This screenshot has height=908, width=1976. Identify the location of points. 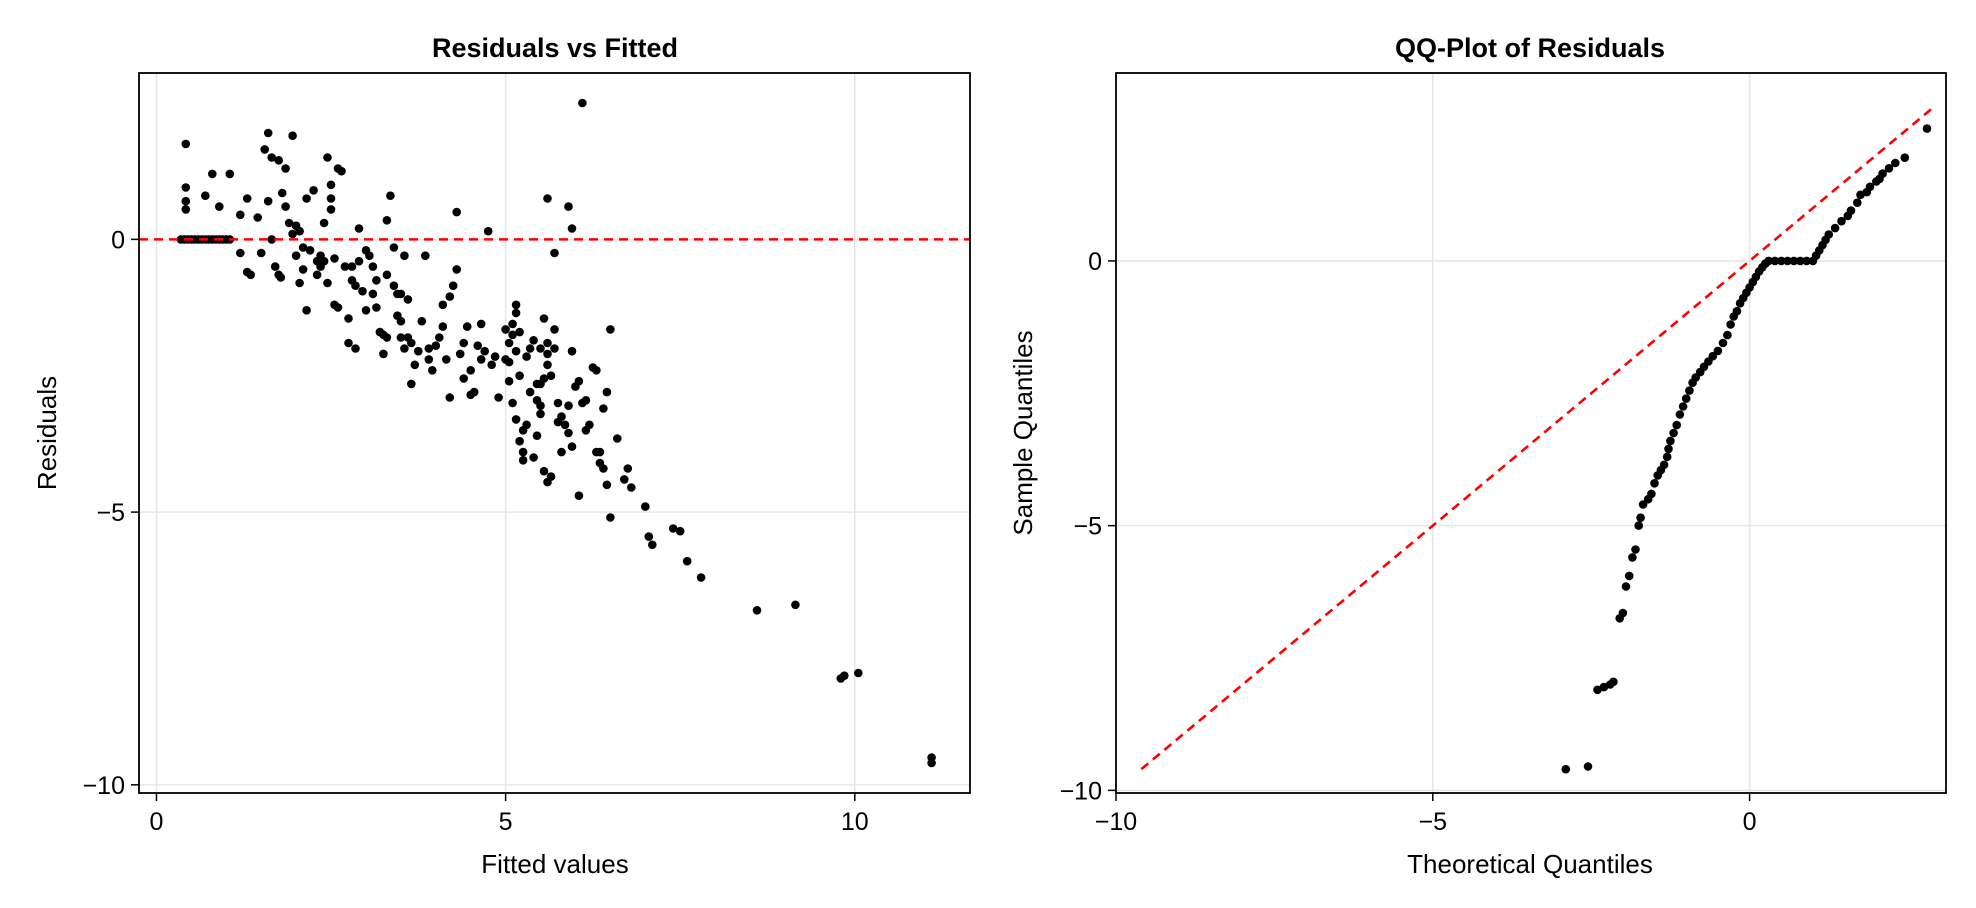
(1746, 449).